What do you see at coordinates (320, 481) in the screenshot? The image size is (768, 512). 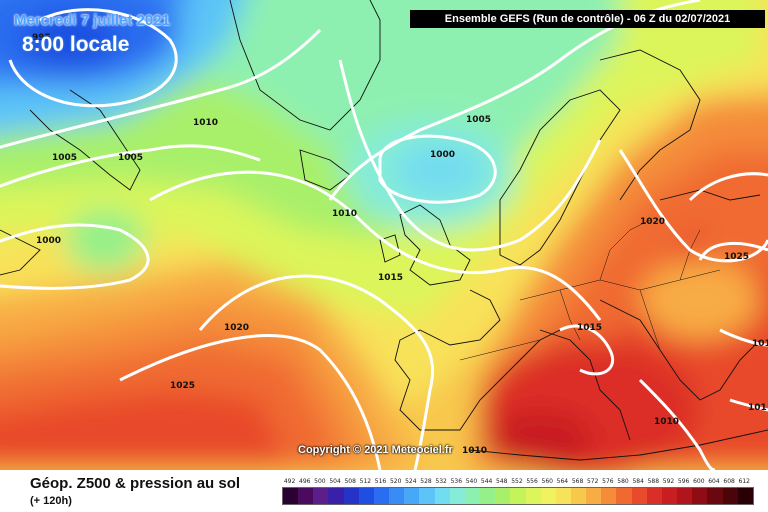 I see `scale-label: 500` at bounding box center [320, 481].